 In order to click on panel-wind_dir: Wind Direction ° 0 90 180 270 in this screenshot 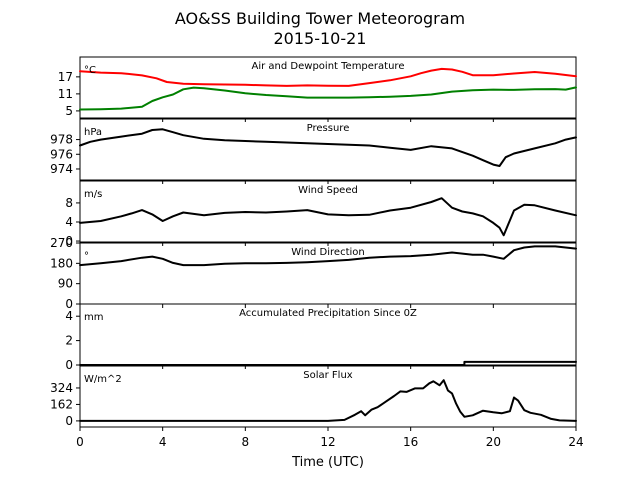, I will do `click(313, 273)`.